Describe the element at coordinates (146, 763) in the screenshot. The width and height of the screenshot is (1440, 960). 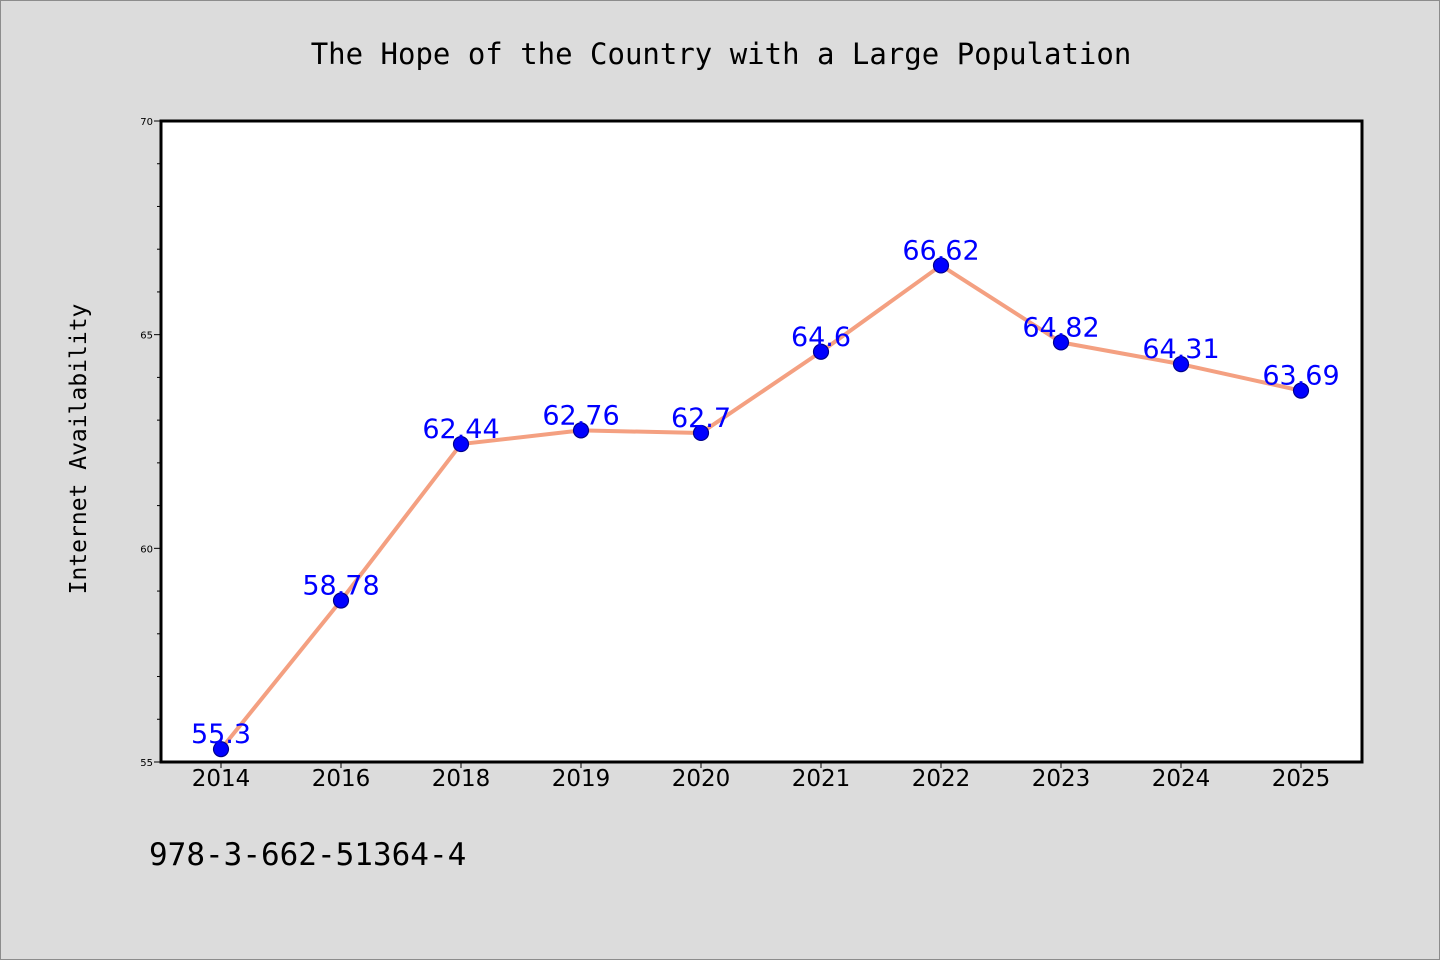
I see `y-tick-label: 55` at that location.